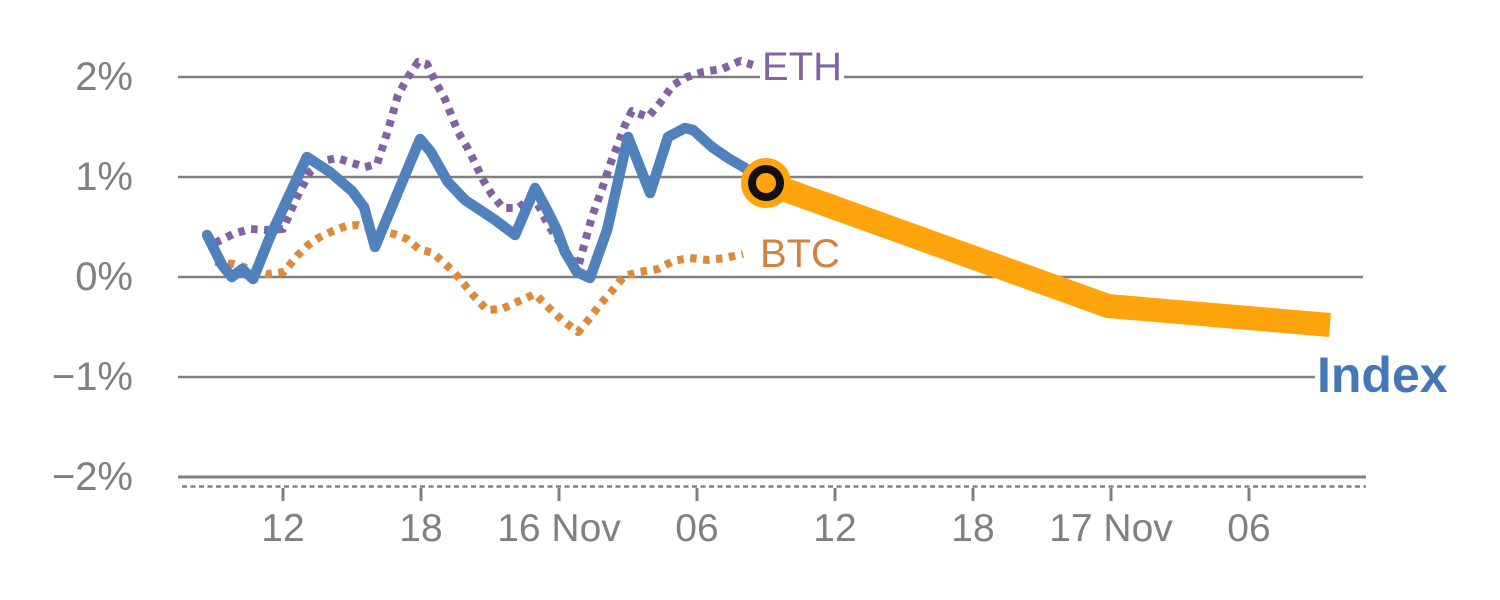  I want to click on btc-series-label: BTC, so click(799, 254).